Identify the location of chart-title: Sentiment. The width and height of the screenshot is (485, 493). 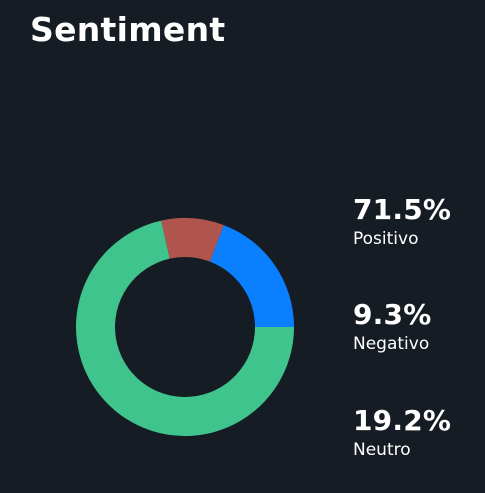
(128, 29).